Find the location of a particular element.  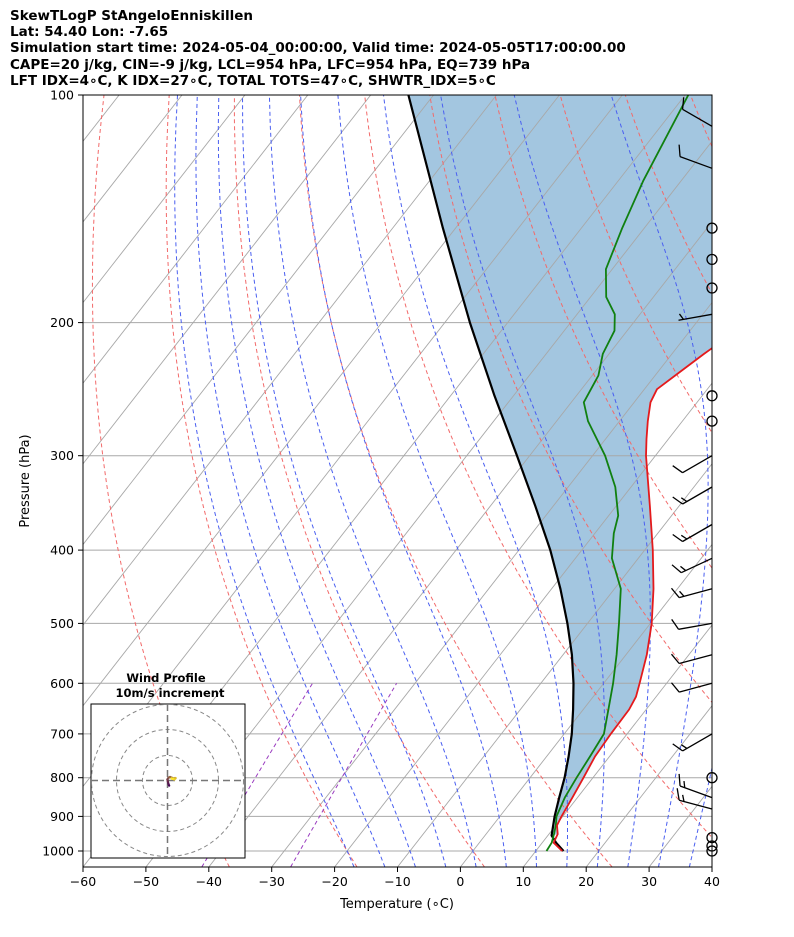

y-tick-label: 700 is located at coordinates (62, 733).